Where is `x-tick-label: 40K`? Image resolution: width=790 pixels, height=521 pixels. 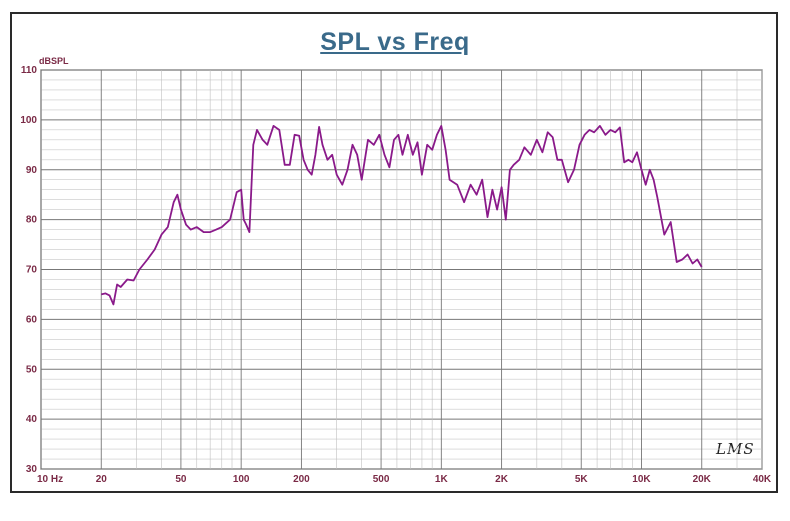
x-tick-label: 40K is located at coordinates (762, 479).